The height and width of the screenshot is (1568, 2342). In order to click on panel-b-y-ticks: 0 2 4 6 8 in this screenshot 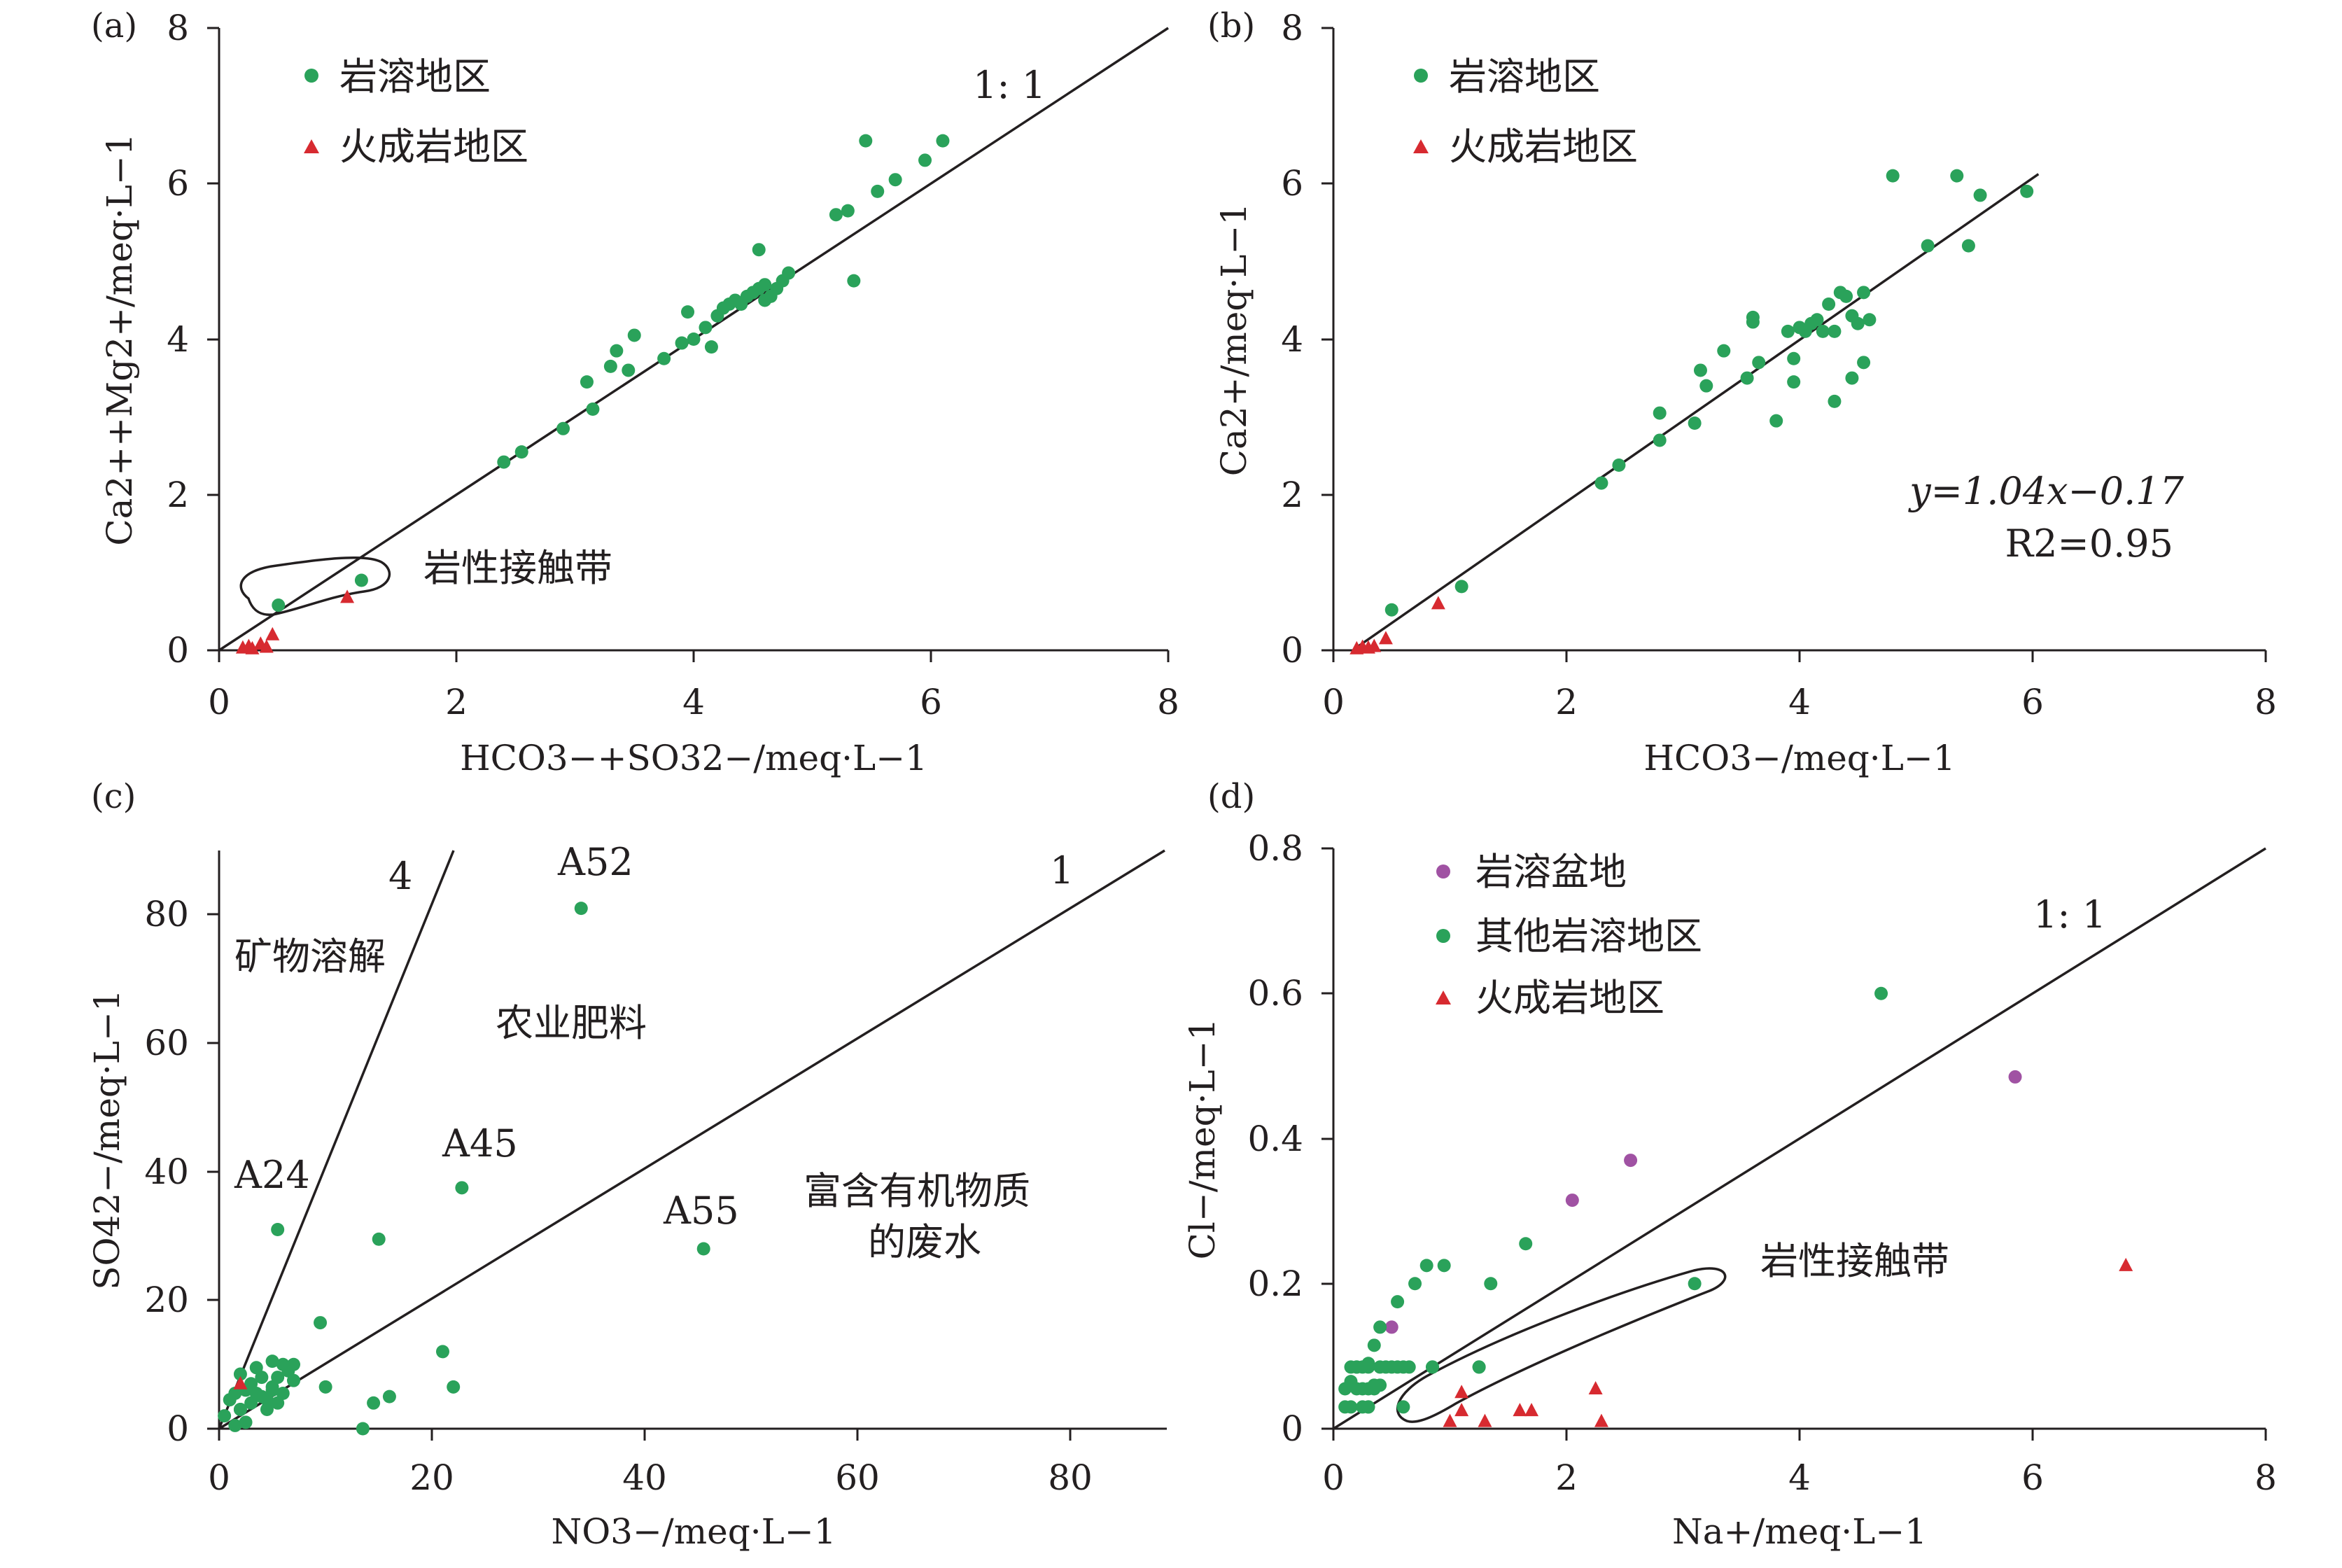, I will do `click(1307, 339)`.